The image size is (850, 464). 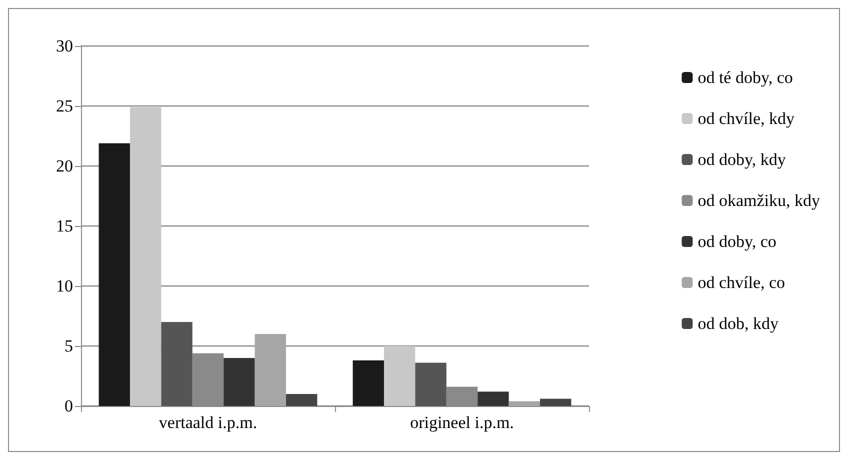 I want to click on legend-label: od okamžiku, kdy, so click(x=759, y=200).